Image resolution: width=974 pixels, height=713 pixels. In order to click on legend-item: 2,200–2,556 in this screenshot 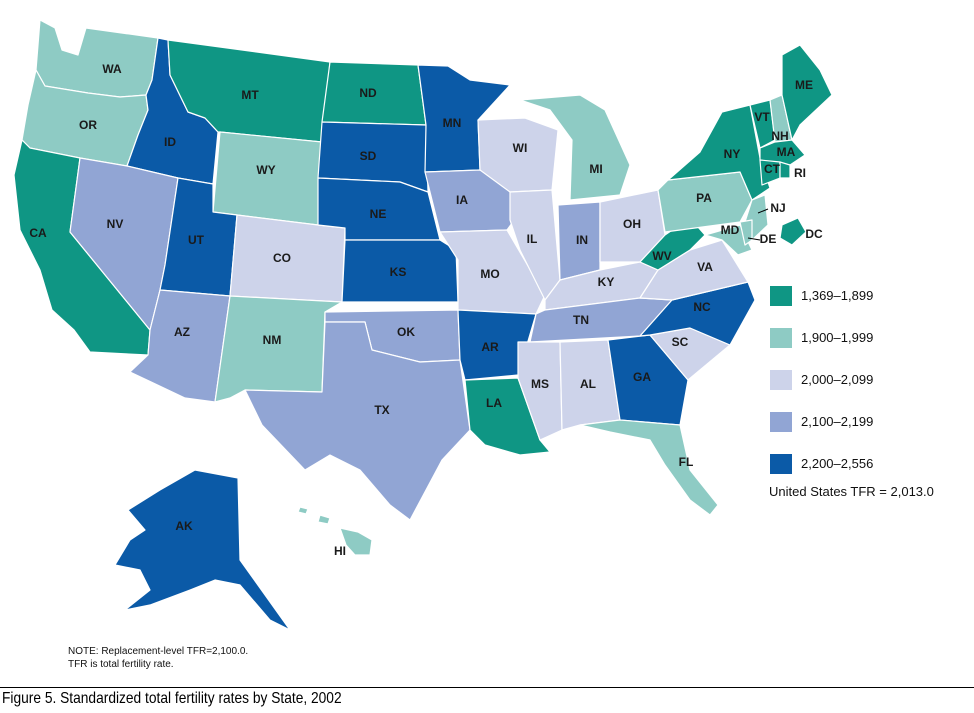, I will do `click(870, 464)`.